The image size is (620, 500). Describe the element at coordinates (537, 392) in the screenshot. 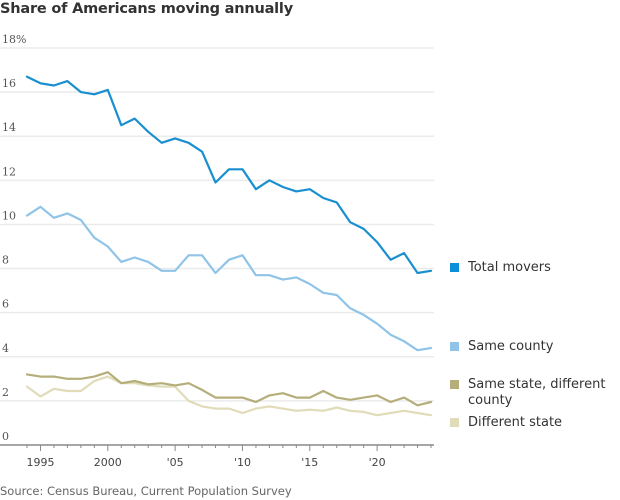

I see `legend-label: Same state, different county` at that location.